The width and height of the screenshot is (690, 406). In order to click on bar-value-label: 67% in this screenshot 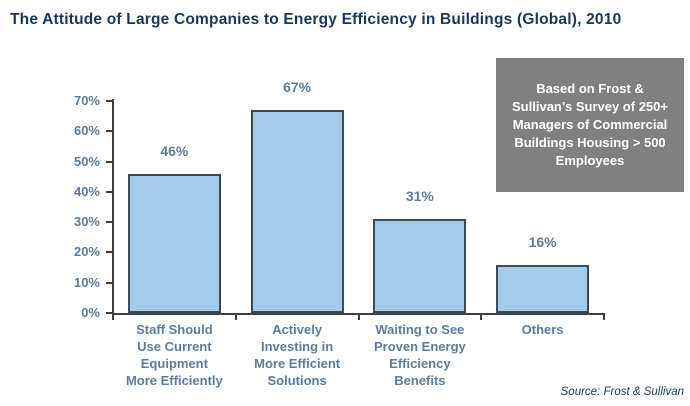, I will do `click(297, 87)`.